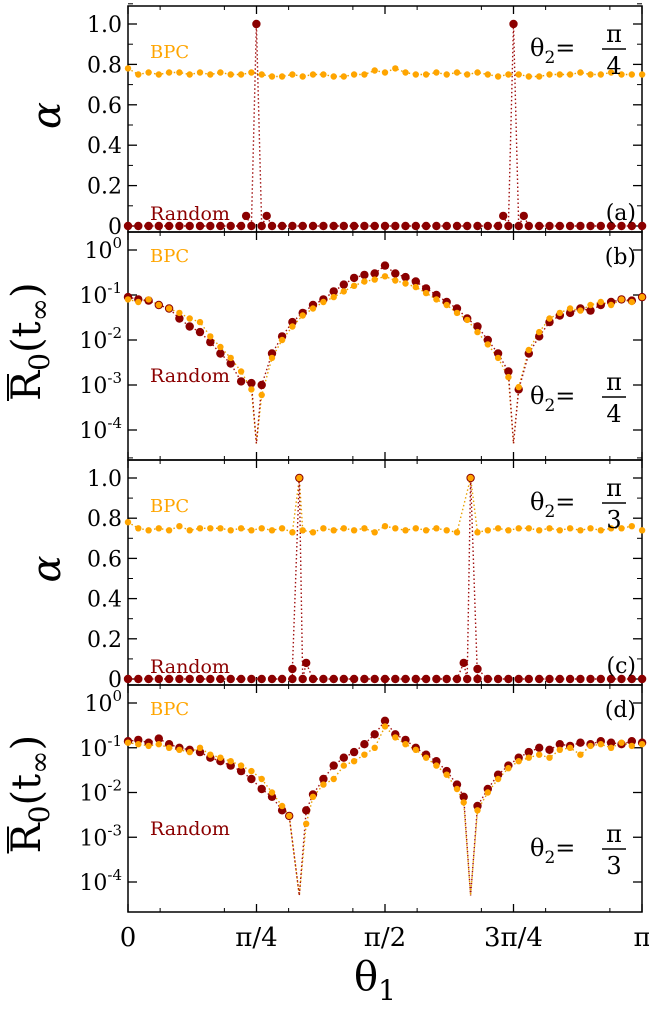  I want to click on y-tick-label: 10⁻⁴, so click(100, 881).